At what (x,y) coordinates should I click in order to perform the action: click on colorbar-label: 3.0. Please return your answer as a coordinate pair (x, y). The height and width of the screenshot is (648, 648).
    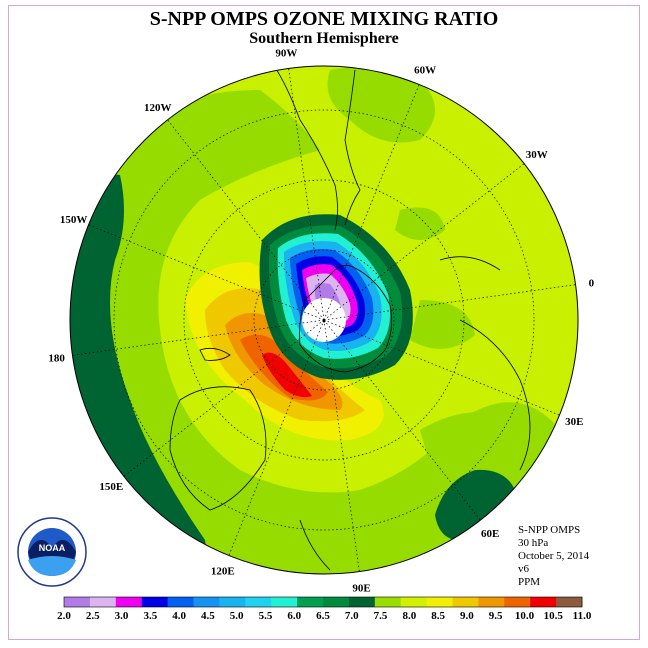
    Looking at the image, I should click on (122, 616).